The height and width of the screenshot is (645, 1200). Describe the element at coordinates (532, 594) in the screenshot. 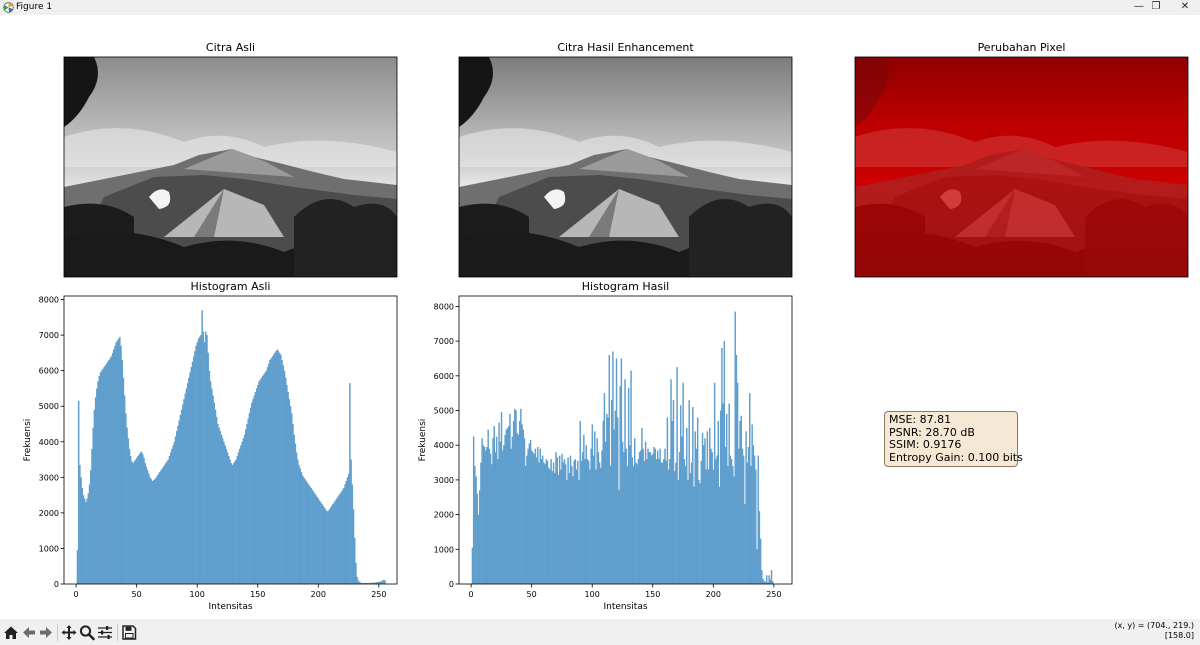

I see `x-tick-label: 50` at that location.